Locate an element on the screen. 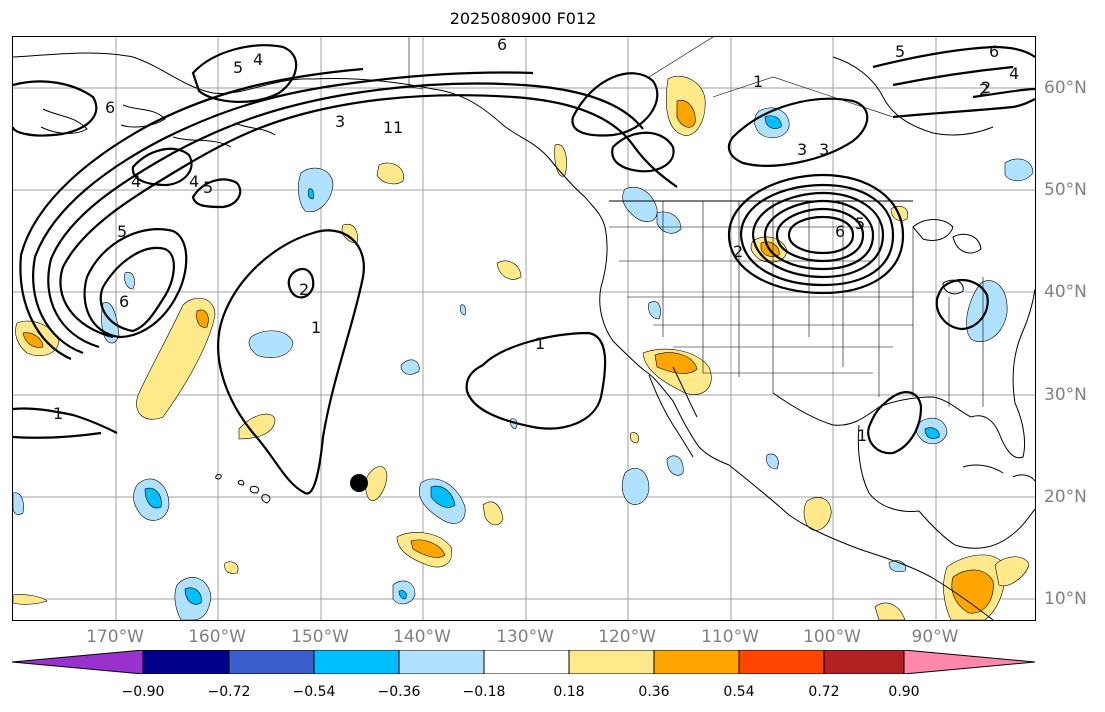  lon-label: 150°W is located at coordinates (320, 637).